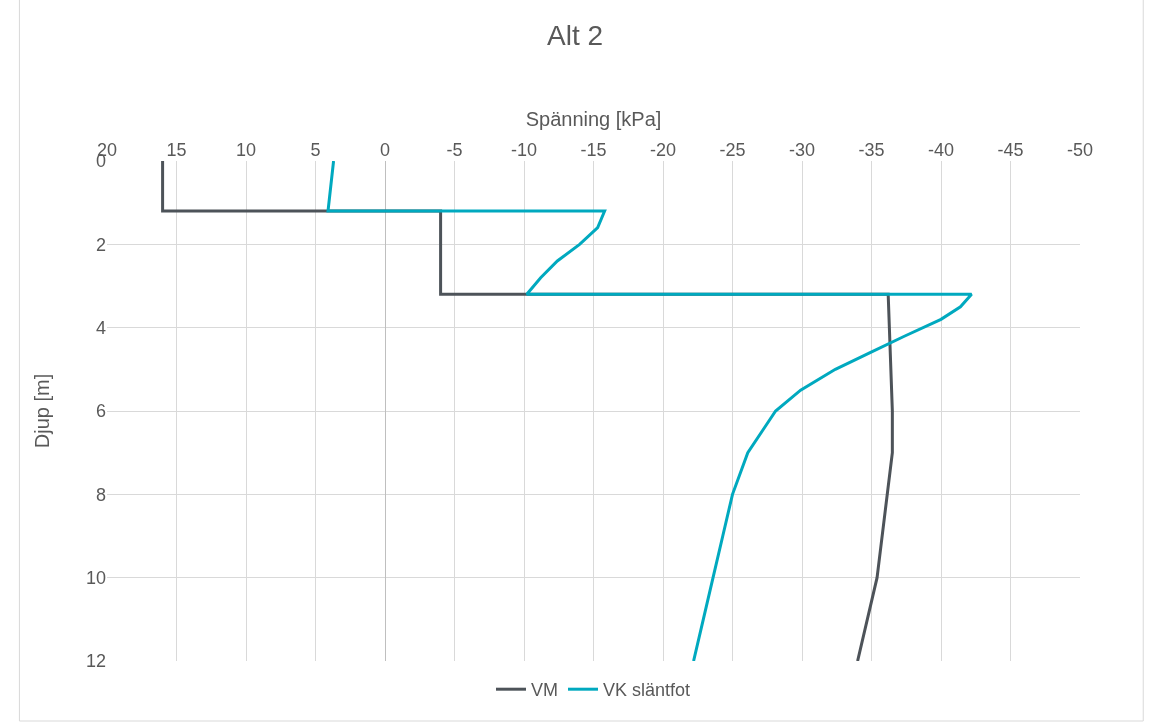 The width and height of the screenshot is (1150, 723). What do you see at coordinates (385, 150) in the screenshot?
I see `x-tick-label: 0` at bounding box center [385, 150].